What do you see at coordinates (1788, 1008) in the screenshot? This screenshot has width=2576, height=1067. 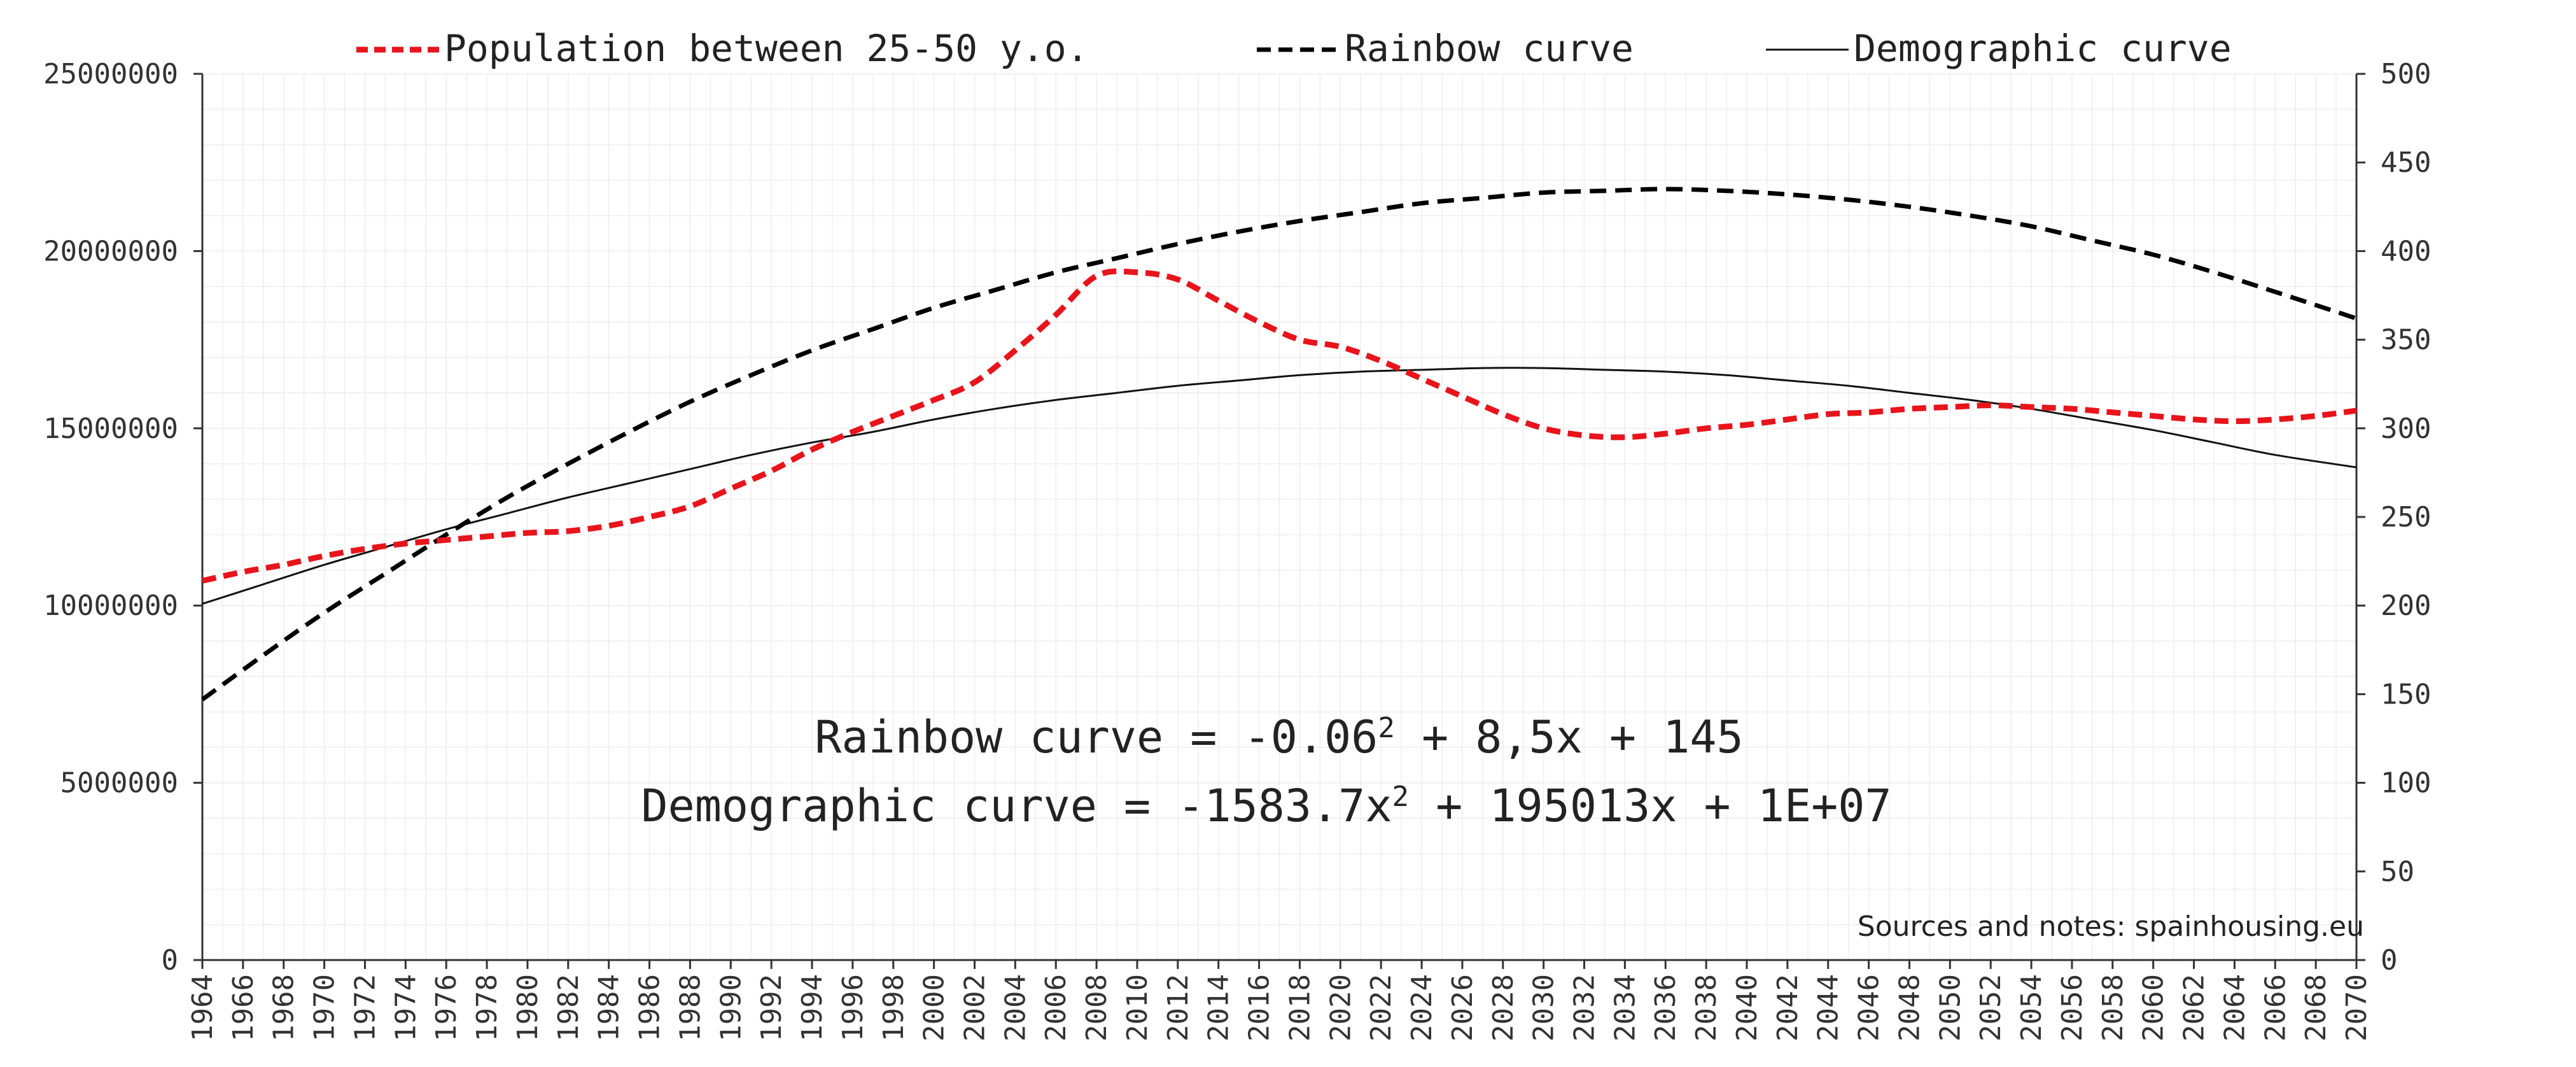 I see `x-tick-label: 2042` at bounding box center [1788, 1008].